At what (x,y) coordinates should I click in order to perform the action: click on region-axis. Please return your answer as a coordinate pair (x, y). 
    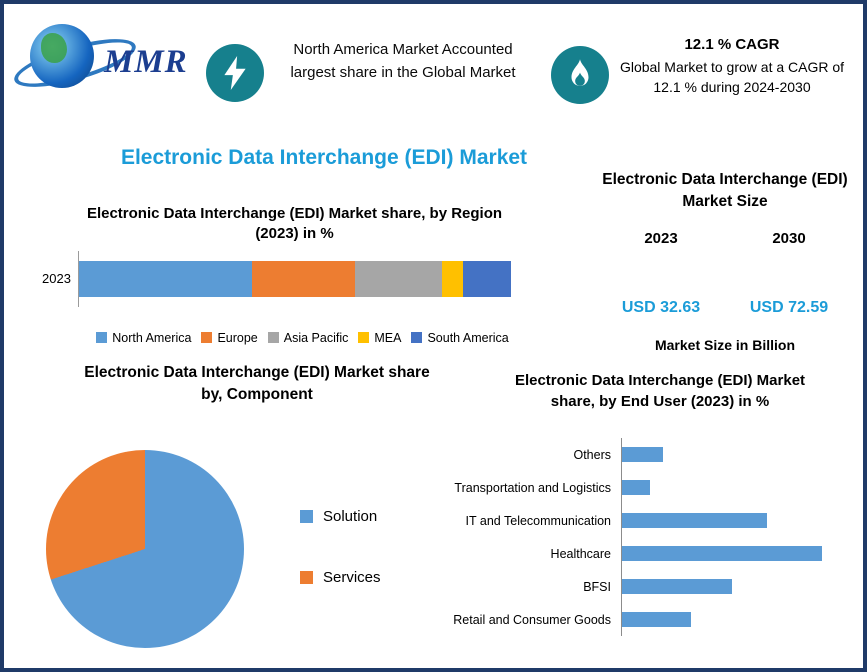
    Looking at the image, I should click on (302, 278).